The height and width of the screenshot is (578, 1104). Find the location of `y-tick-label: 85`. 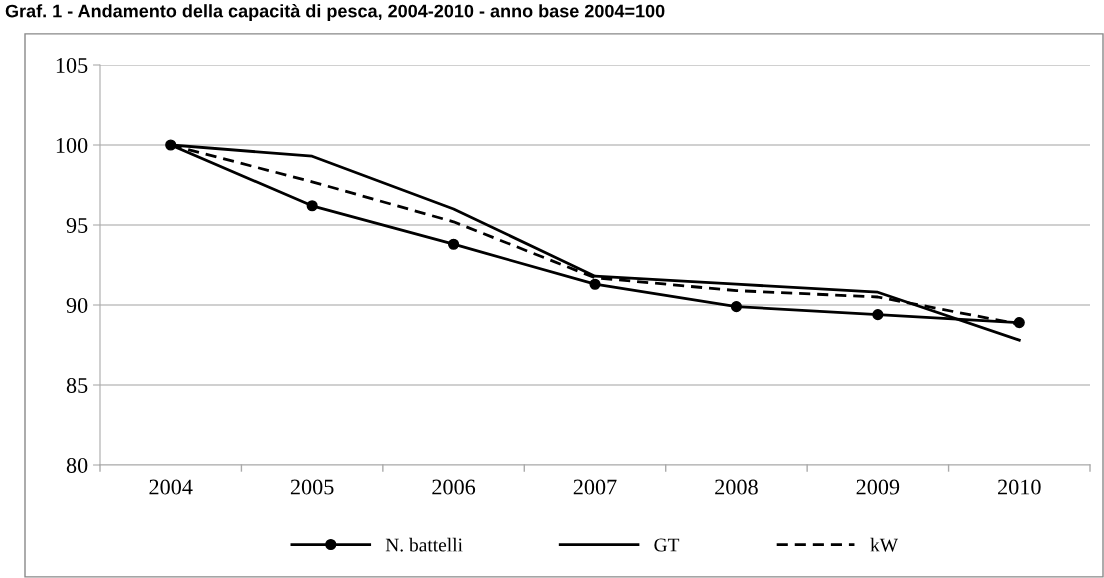

y-tick-label: 85 is located at coordinates (77, 385).